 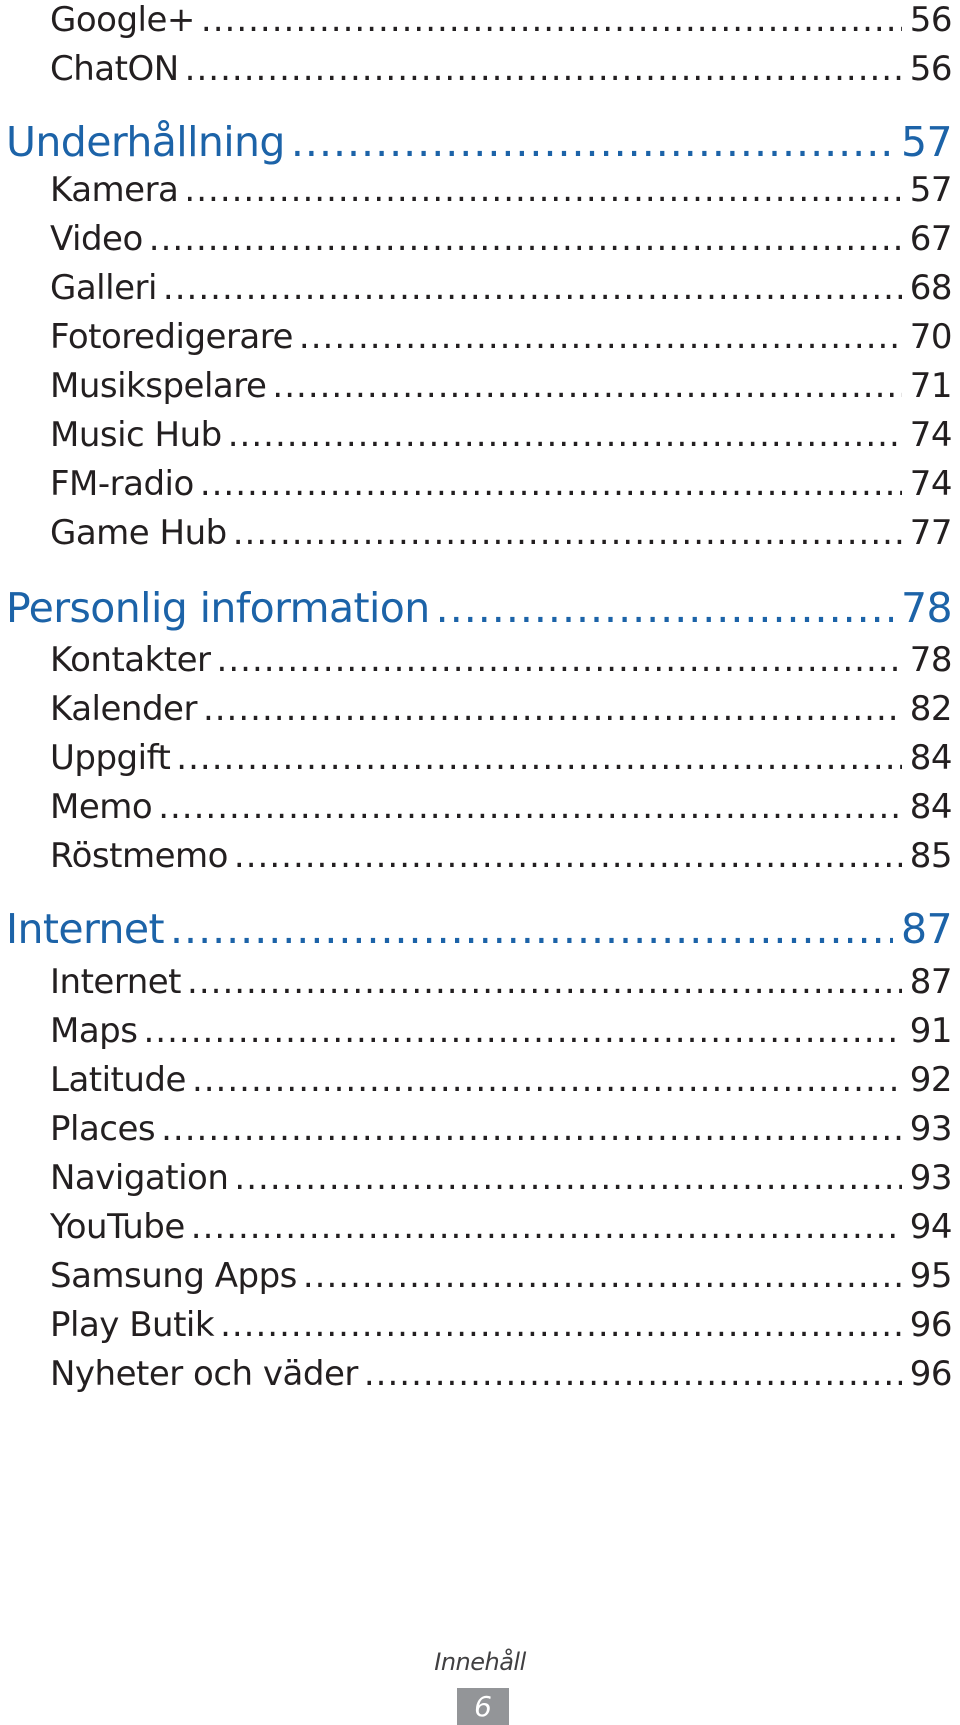 I want to click on toc-entry: Uppgift 84, so click(x=501, y=763).